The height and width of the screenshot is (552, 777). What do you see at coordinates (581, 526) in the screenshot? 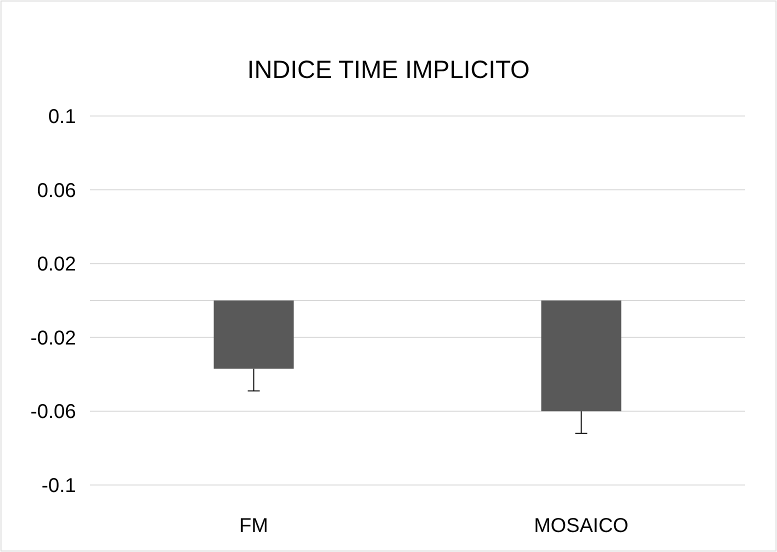
I see `x-tick-label: MOSAICO` at bounding box center [581, 526].